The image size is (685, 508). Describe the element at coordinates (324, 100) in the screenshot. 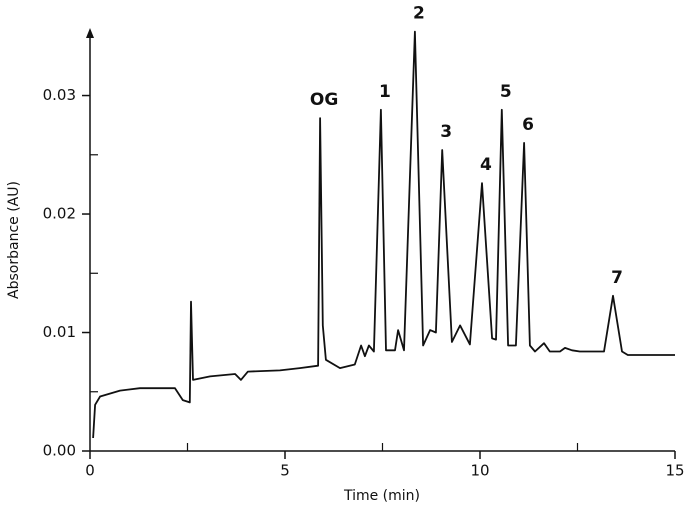

I see `peak-label: OG` at that location.